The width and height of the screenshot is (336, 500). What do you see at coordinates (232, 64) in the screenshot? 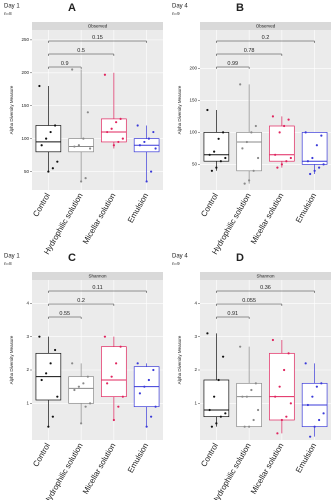
I see `comparison-label: 0.99` at bounding box center [232, 64].